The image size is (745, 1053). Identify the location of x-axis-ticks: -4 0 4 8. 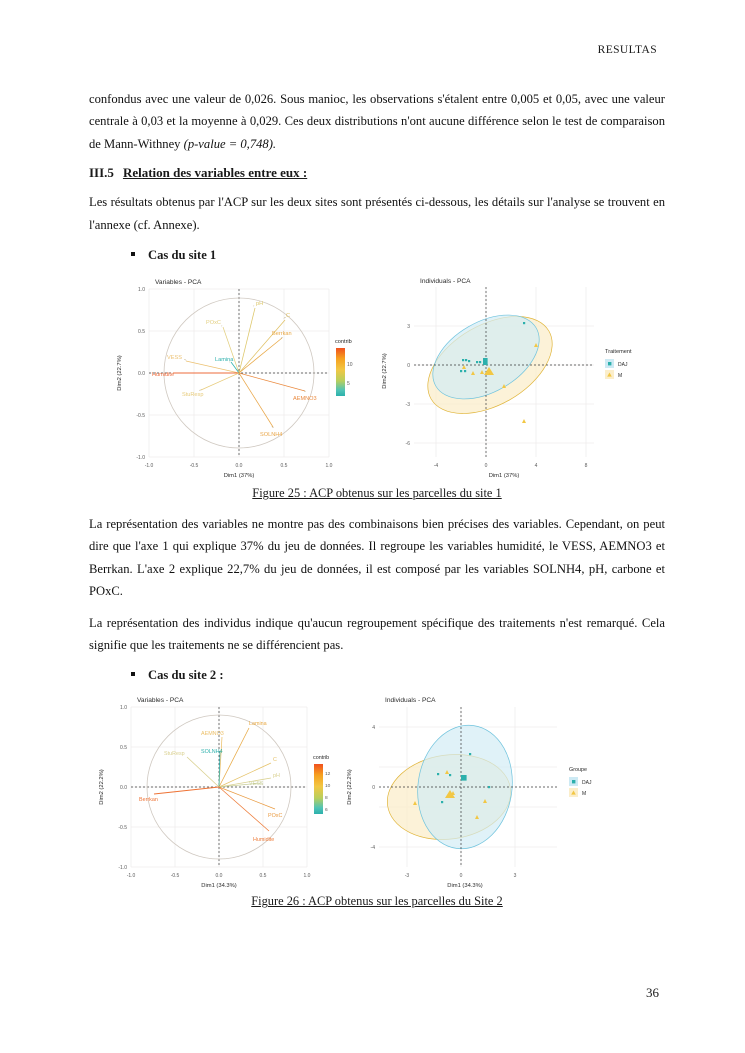
(511, 466).